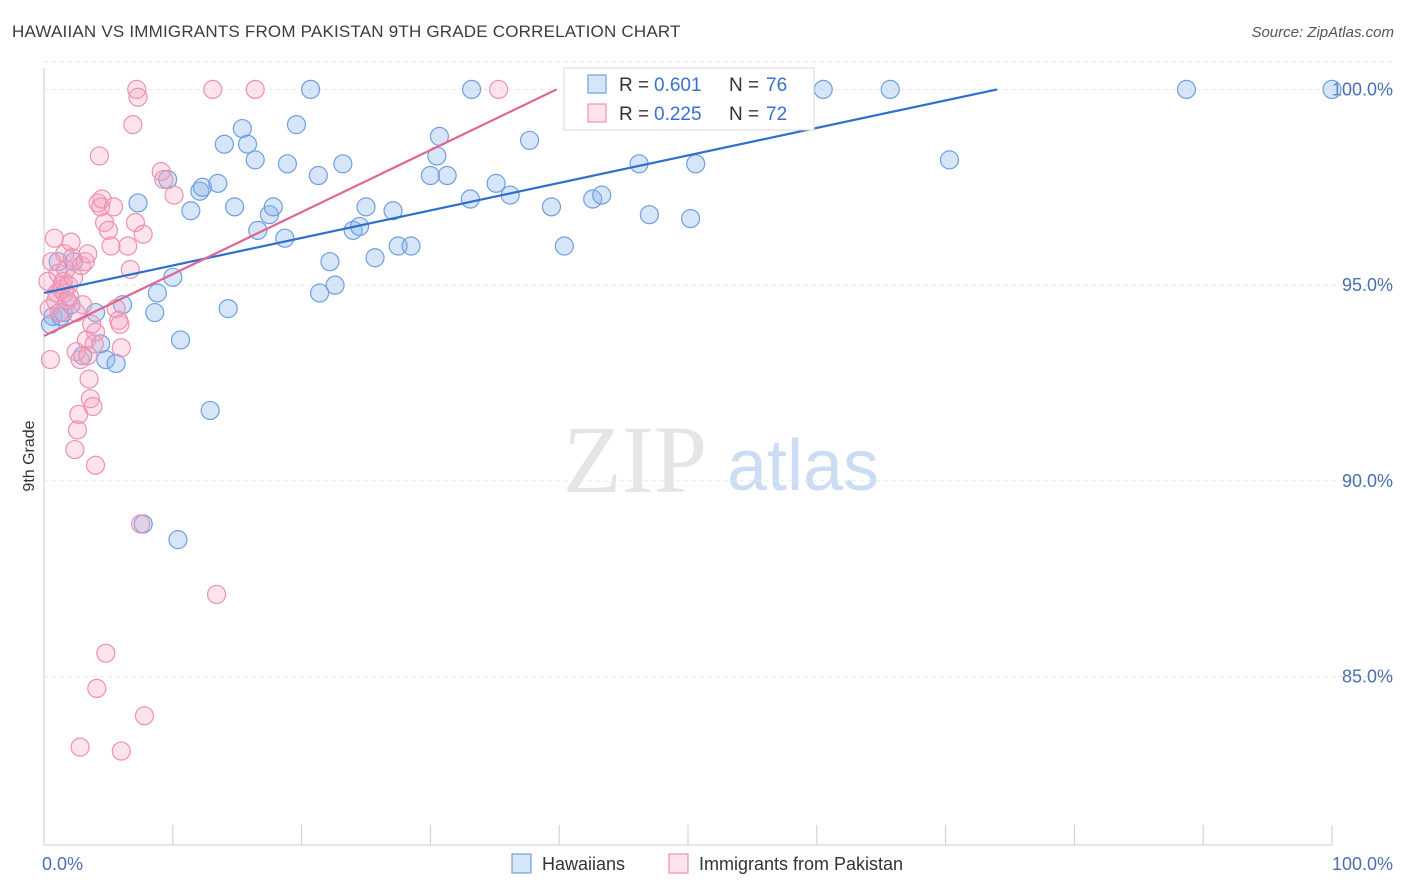  What do you see at coordinates (801, 864) in the screenshot?
I see `bottom-legend-label-1: Immigrants from Pakistan` at bounding box center [801, 864].